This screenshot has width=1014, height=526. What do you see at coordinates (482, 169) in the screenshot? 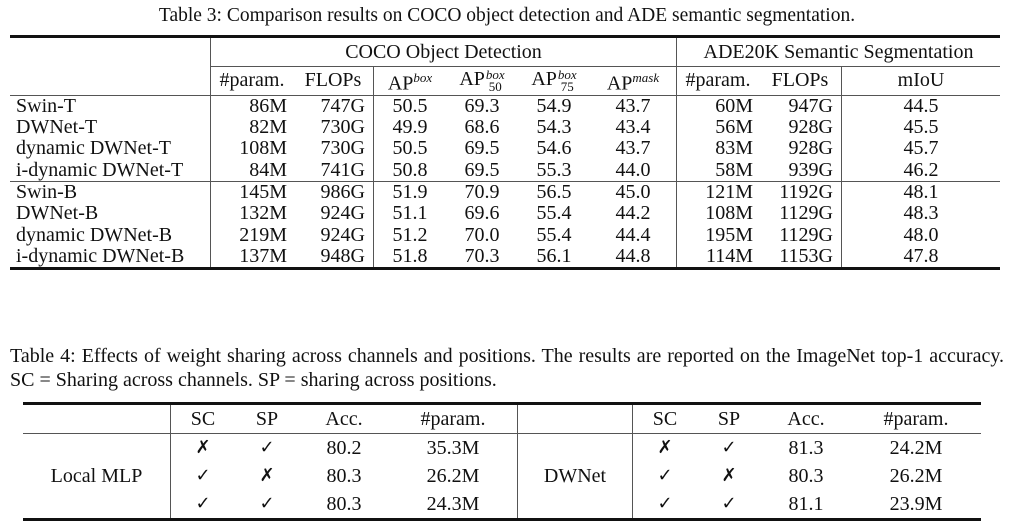
I see `value-cell-ap50: 69.5` at bounding box center [482, 169].